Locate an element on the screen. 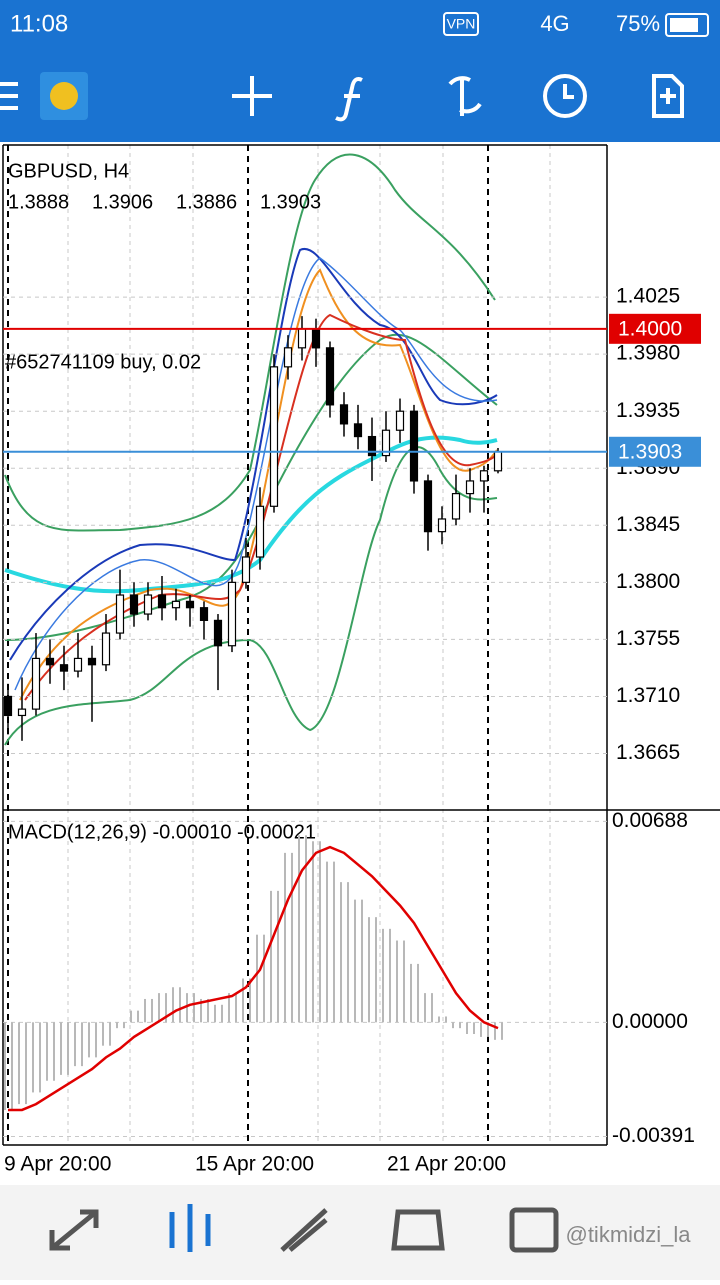 This screenshot has width=720, height=1285. macd-label: MACD(12,26,9) -0.00010 -0.00021 is located at coordinates (162, 832).